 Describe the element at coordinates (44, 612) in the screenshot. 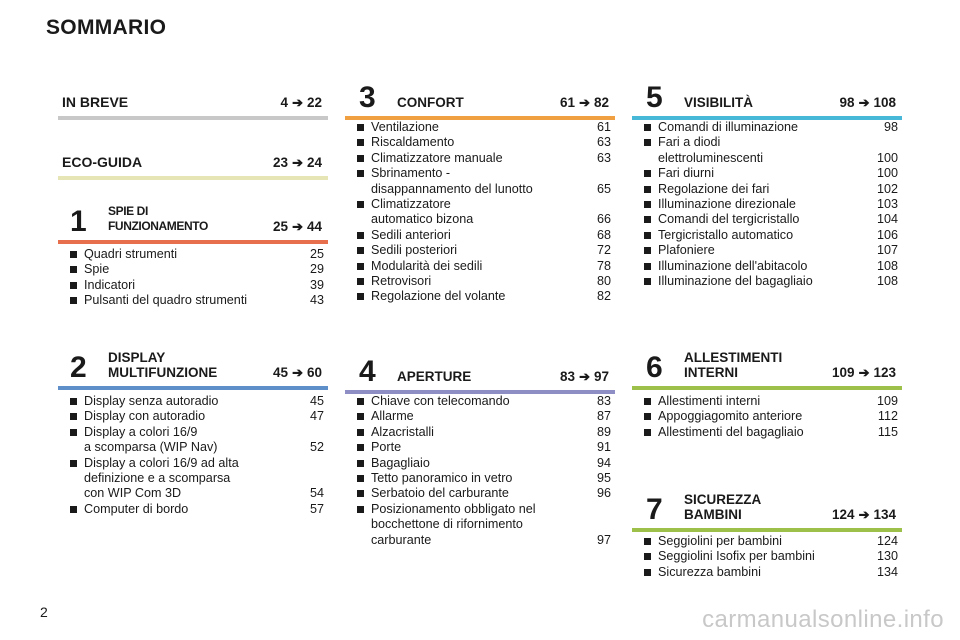

I see `page-number: 2` at that location.